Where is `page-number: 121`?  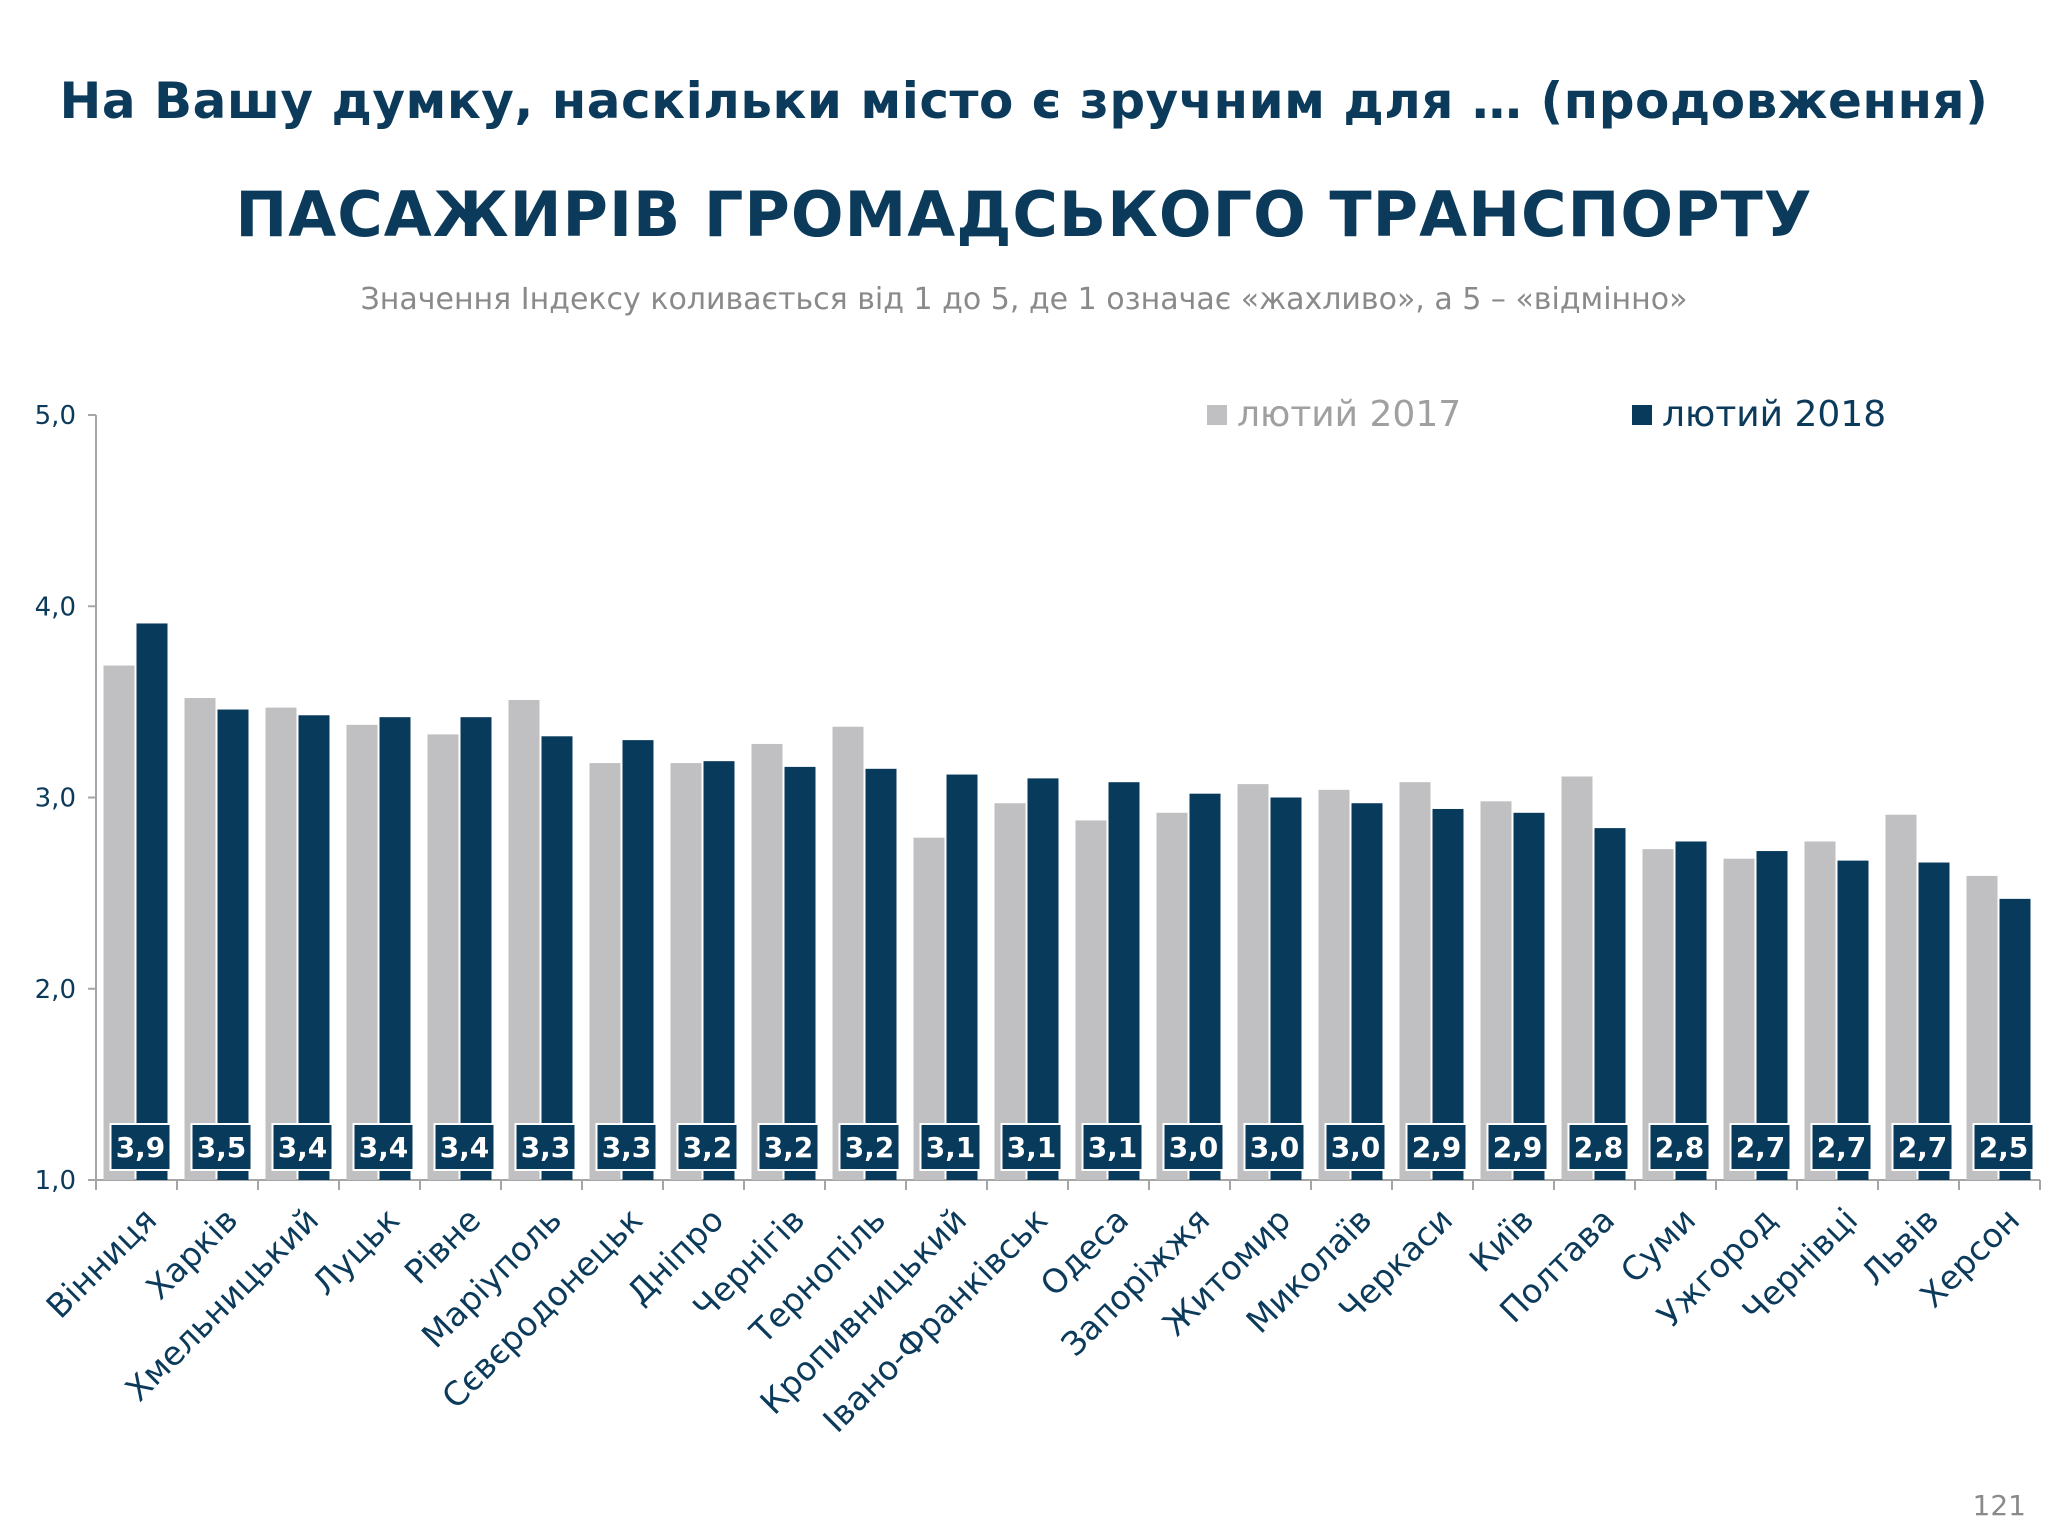 page-number: 121 is located at coordinates (1999, 1505).